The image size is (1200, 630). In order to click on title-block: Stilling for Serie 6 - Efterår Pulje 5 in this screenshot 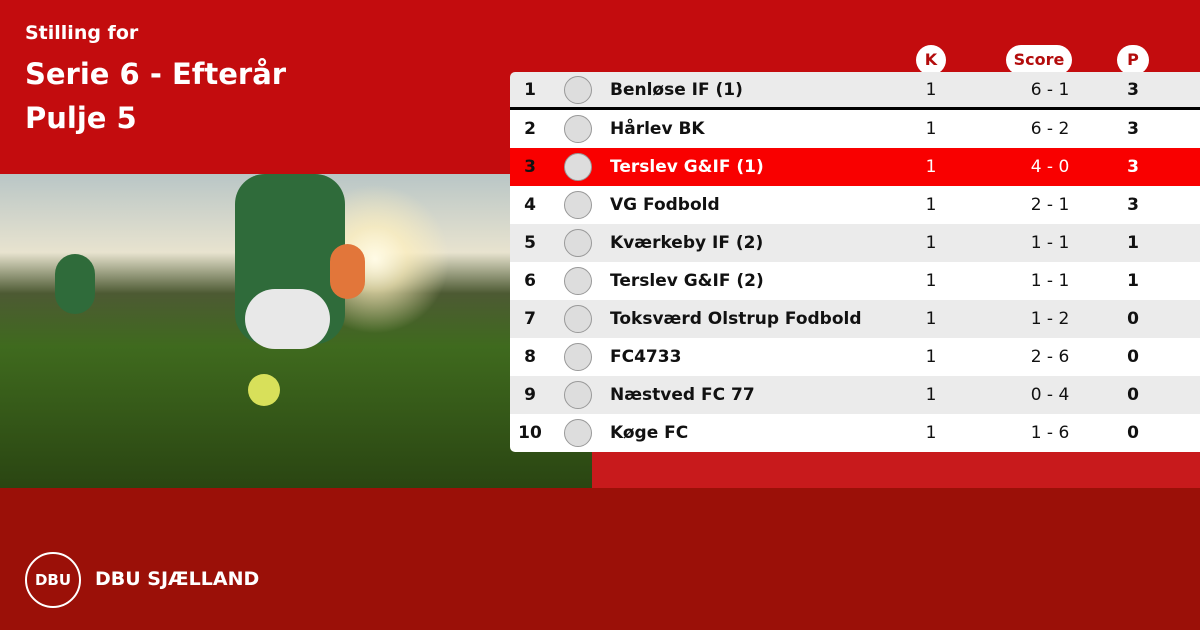, I will do `click(155, 81)`.